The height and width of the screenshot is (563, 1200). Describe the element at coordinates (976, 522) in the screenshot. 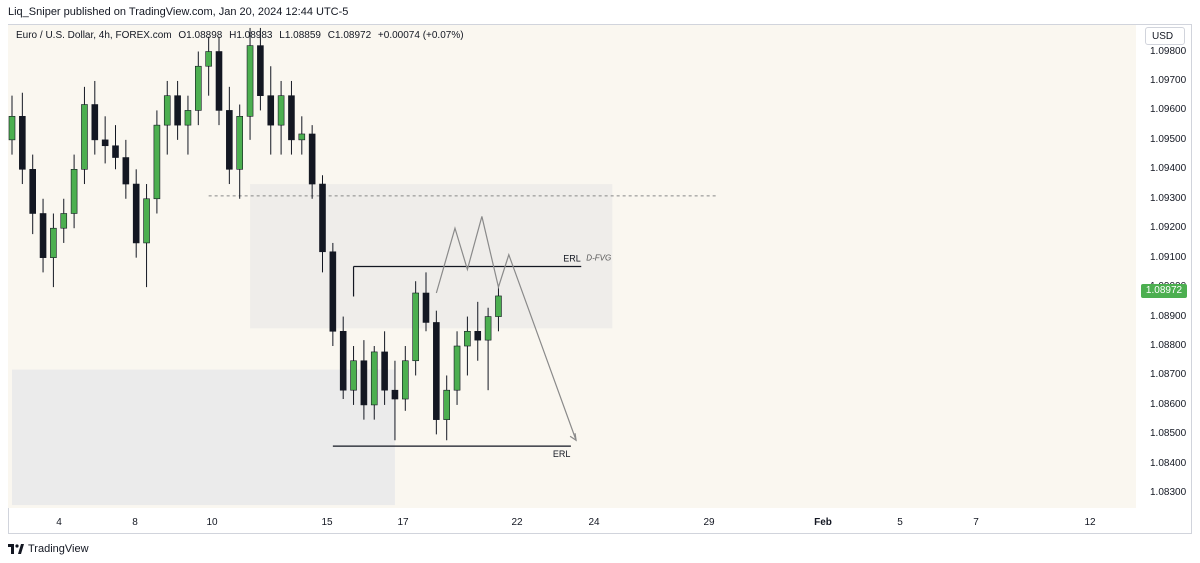

I see `time-tick: 7` at that location.